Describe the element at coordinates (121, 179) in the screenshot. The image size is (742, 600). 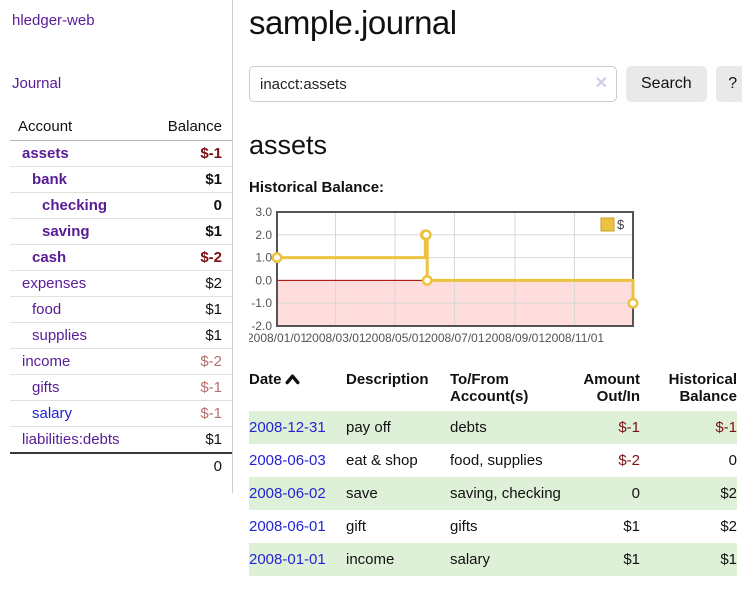
I see `account-row: bank $1` at that location.